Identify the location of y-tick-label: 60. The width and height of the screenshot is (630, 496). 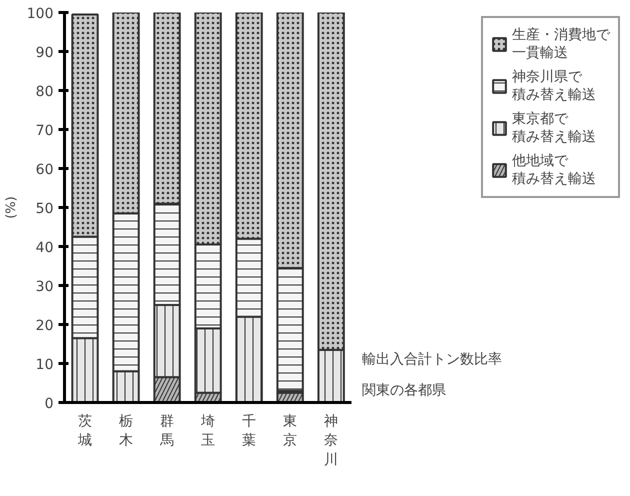
(45, 170).